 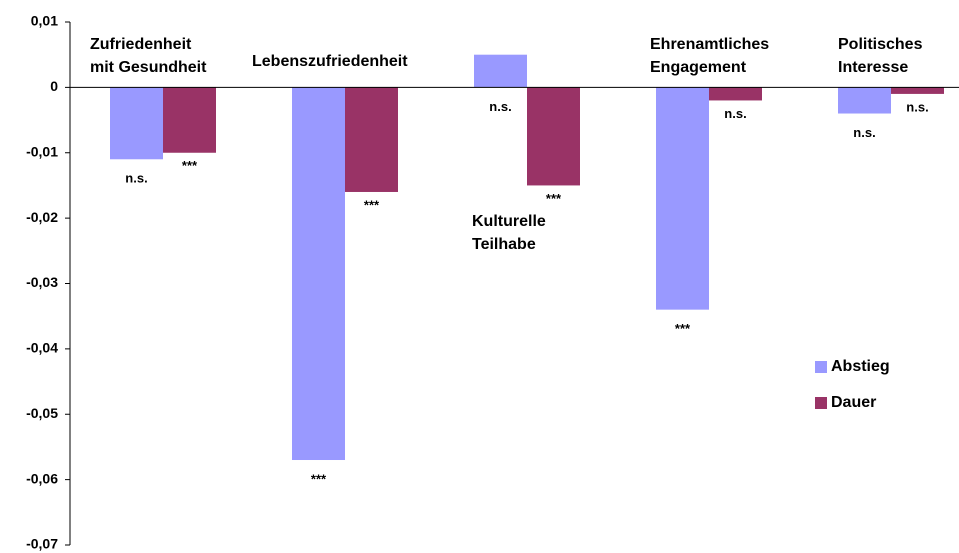 I want to click on y-tick-label: -0,05, so click(x=42, y=413).